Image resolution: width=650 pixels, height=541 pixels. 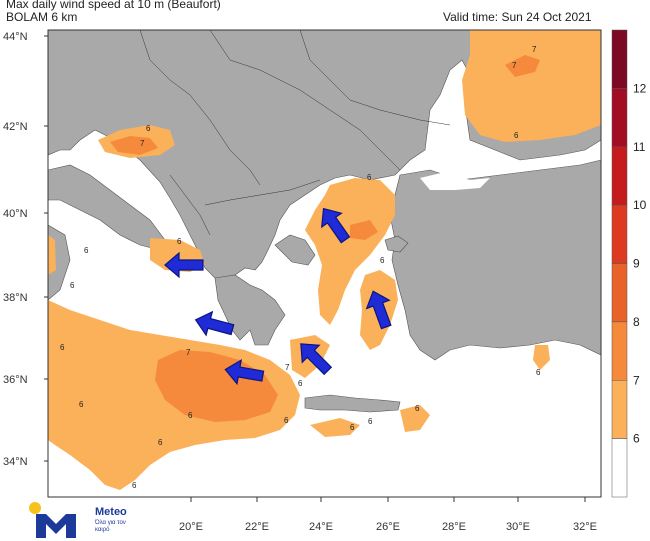 What do you see at coordinates (25, 249) in the screenshot?
I see `latitude-labels: 44°N 42°N 40°N 38°N 36°N 34°N` at bounding box center [25, 249].